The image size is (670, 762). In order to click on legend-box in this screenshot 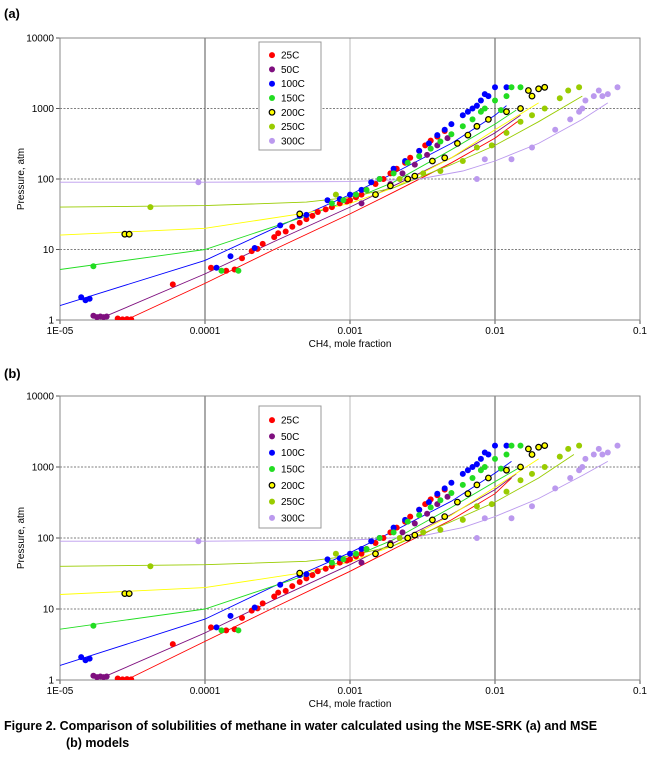, I will do `click(290, 467)`.